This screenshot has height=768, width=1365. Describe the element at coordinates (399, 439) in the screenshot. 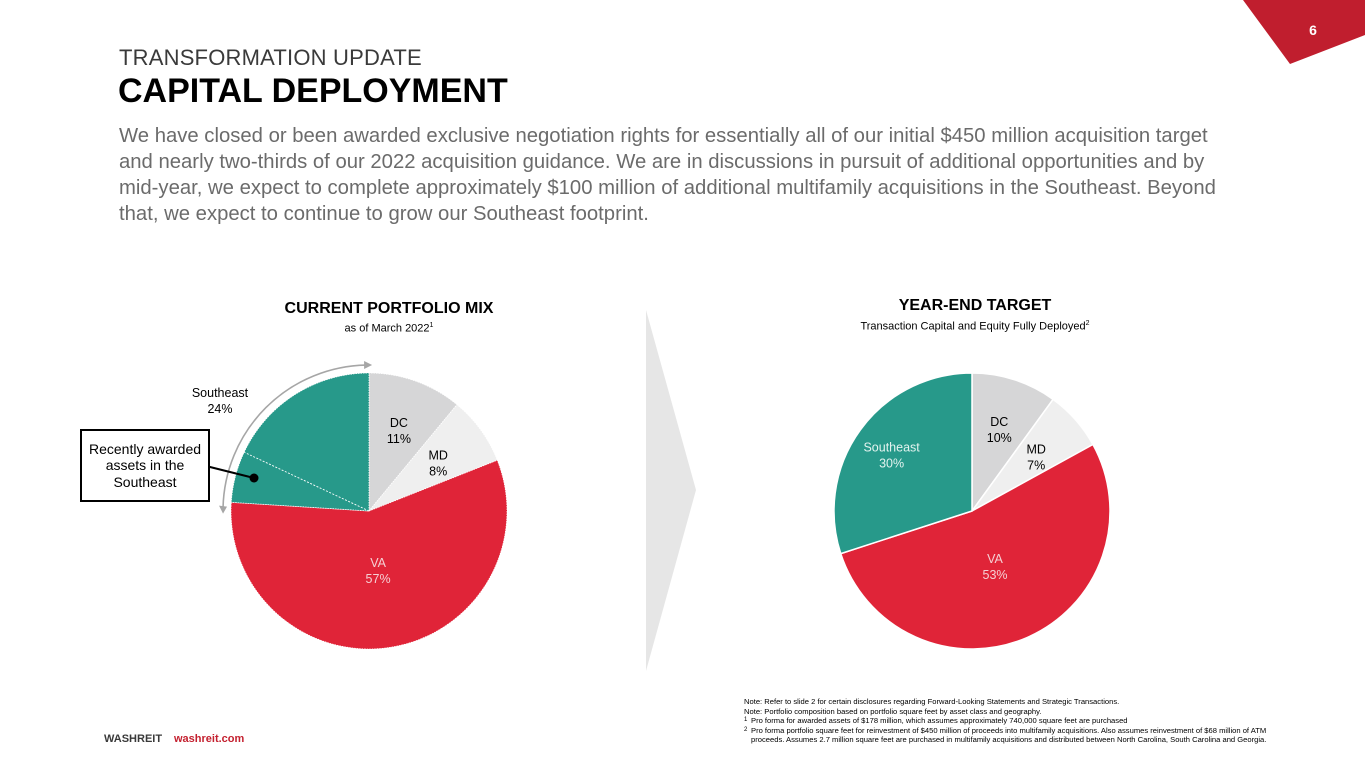

I see `slice-value-label: 11%` at that location.